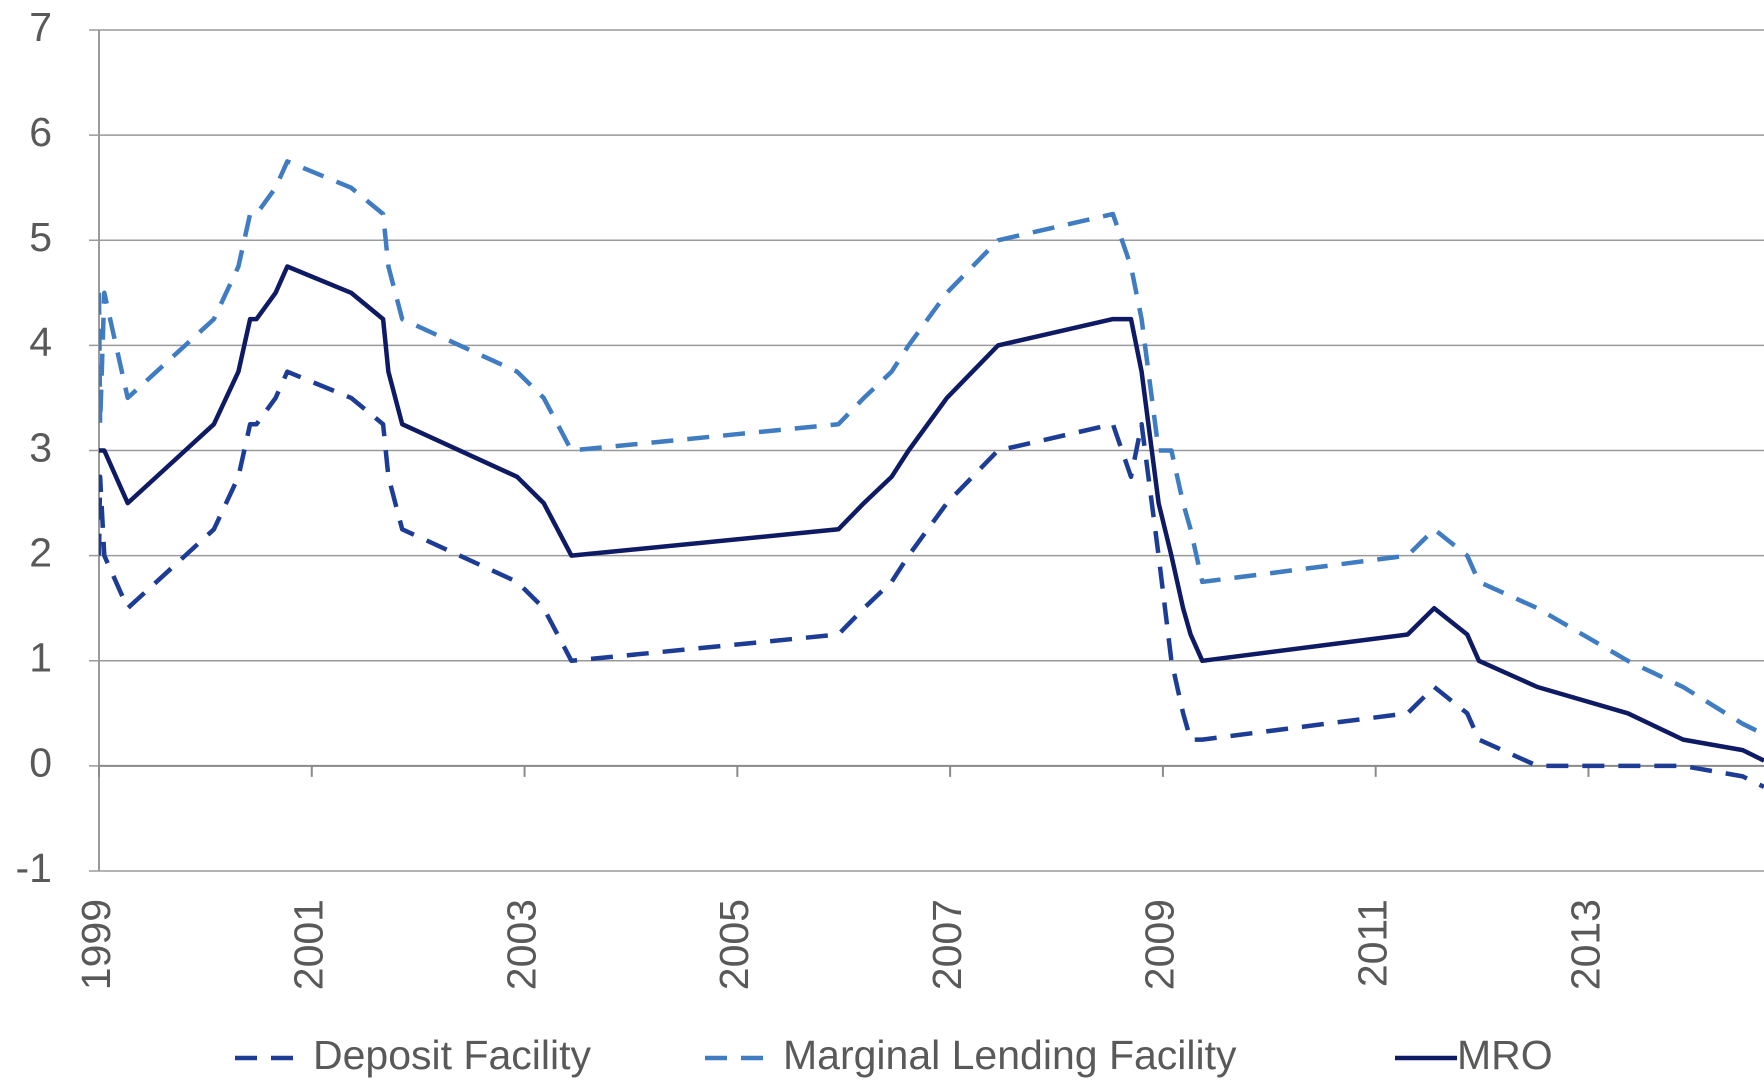 This screenshot has width=1764, height=1085. What do you see at coordinates (521, 944) in the screenshot?
I see `x-tick-label: 2003` at bounding box center [521, 944].